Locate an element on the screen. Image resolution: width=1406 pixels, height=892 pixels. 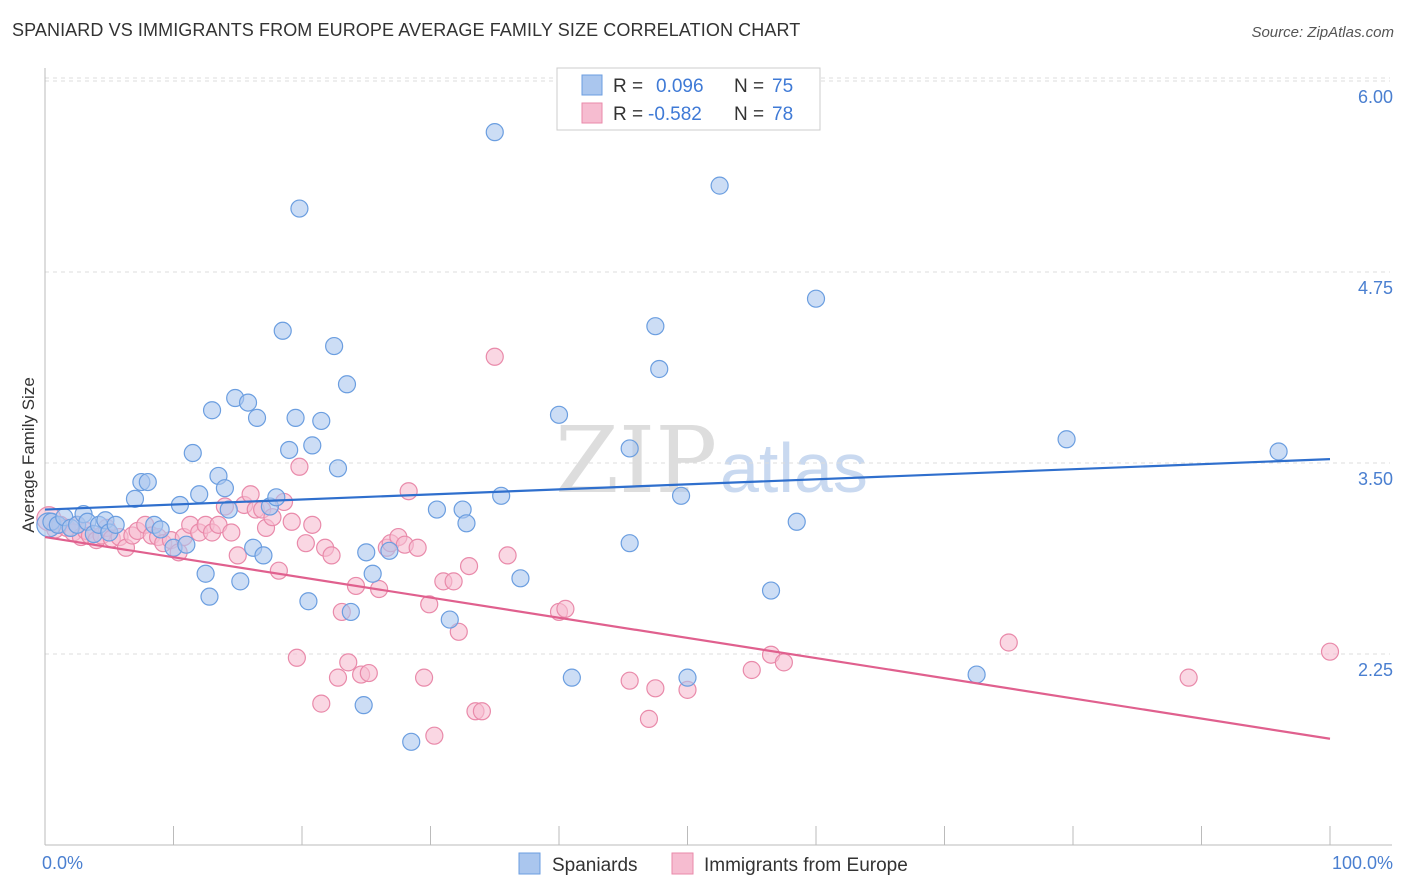
bottom-legend-label-spaniards: Spaniards is located at coordinates (595, 865).